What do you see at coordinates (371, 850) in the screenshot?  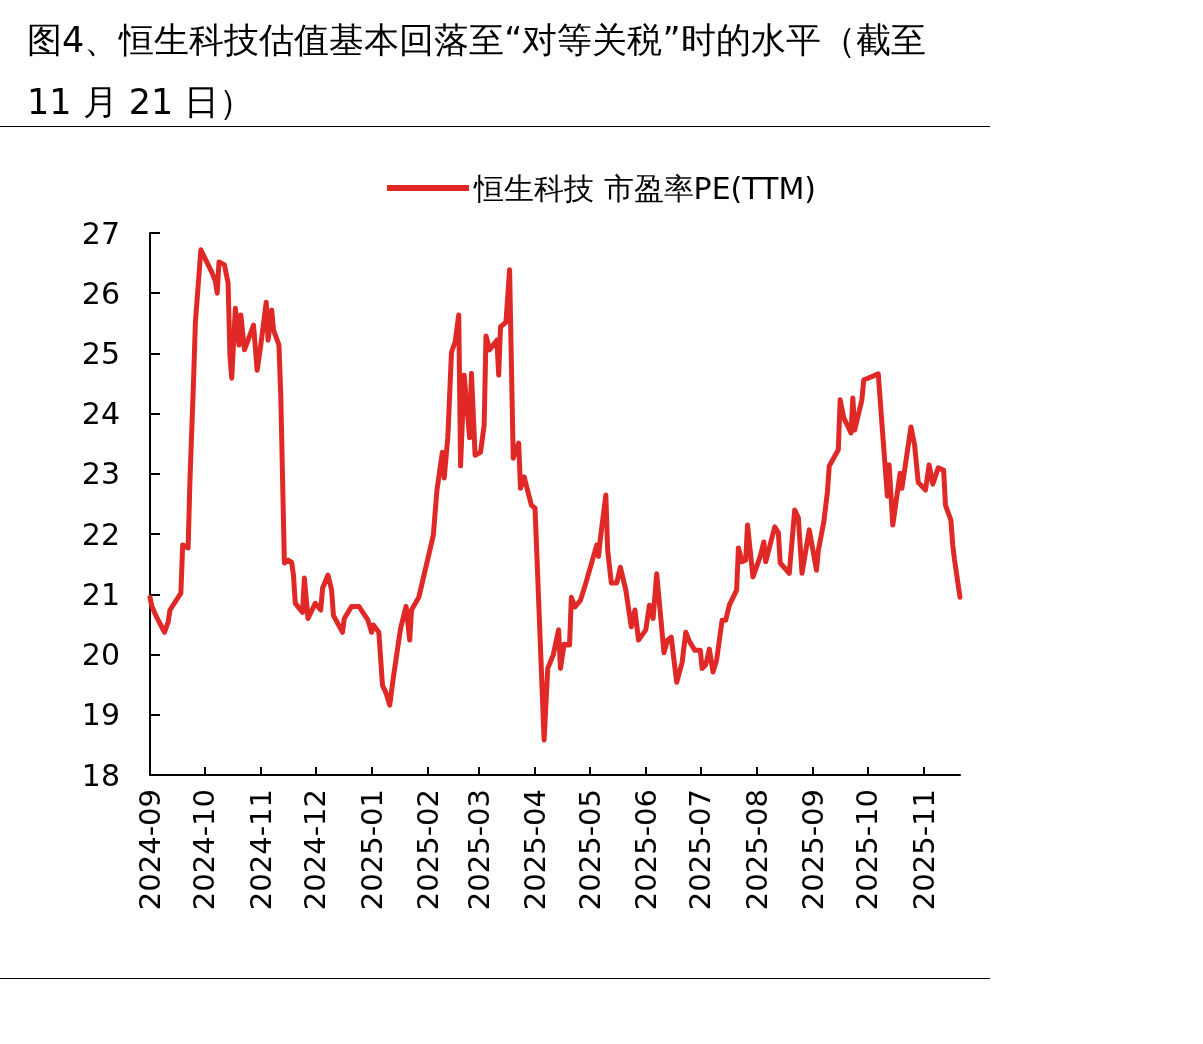 I see `x-tick-label: 2025-01` at bounding box center [371, 850].